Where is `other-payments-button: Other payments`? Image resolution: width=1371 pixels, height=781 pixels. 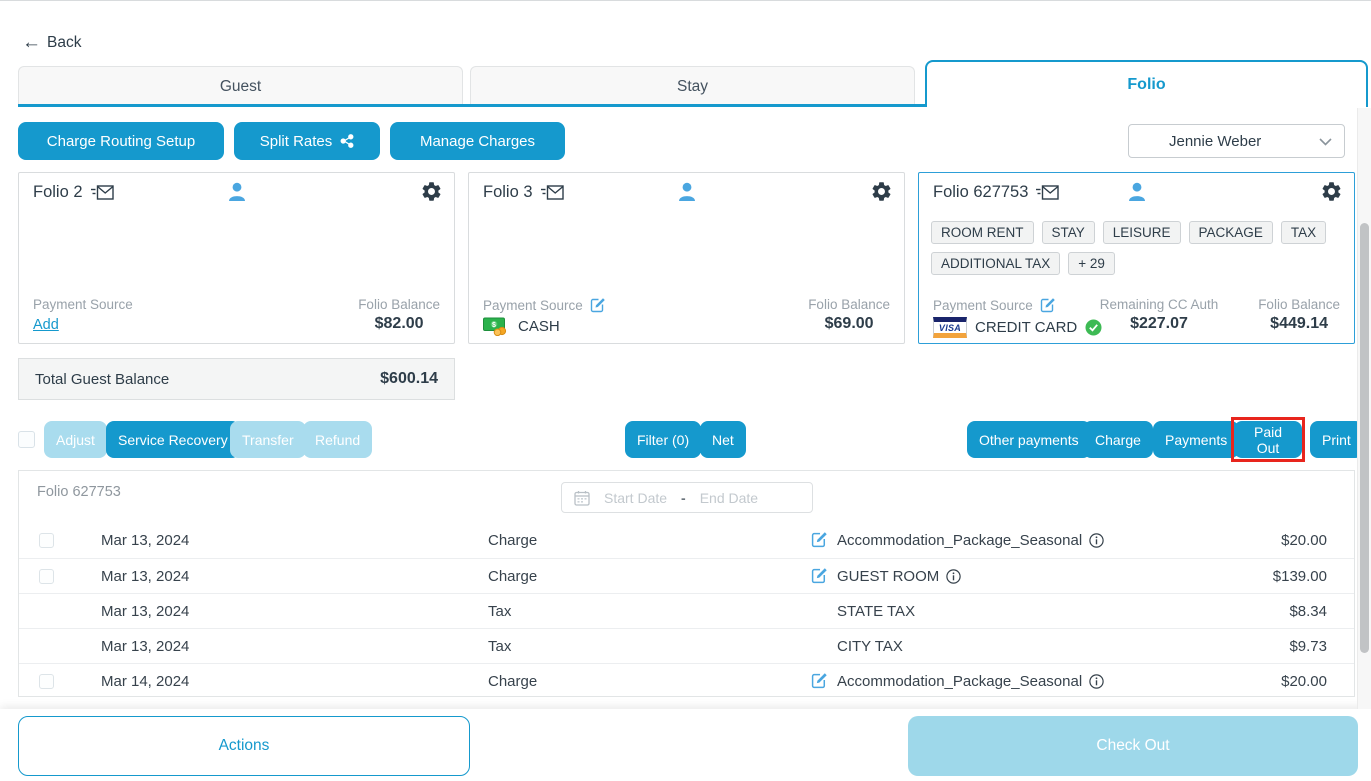
other-payments-button: Other payments is located at coordinates (1029, 439).